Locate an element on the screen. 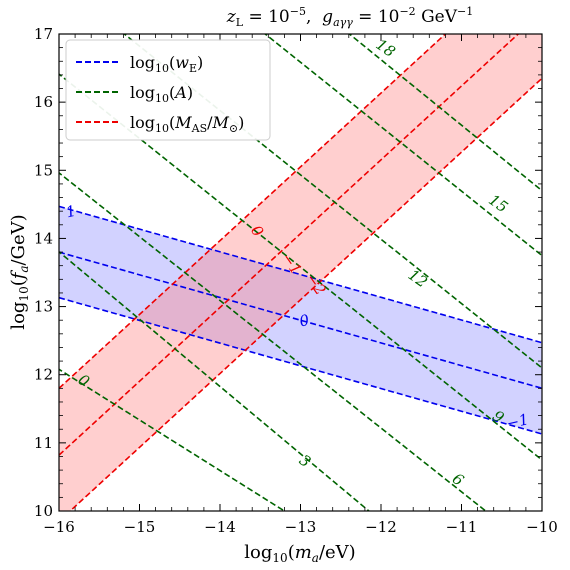 The height and width of the screenshot is (570, 570). y-label-open: ( is located at coordinates (18, 282).